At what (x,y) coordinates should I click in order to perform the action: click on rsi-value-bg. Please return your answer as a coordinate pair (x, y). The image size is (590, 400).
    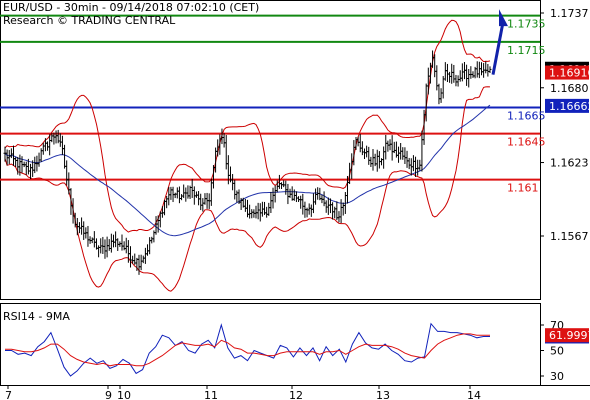
    Looking at the image, I should click on (567, 335).